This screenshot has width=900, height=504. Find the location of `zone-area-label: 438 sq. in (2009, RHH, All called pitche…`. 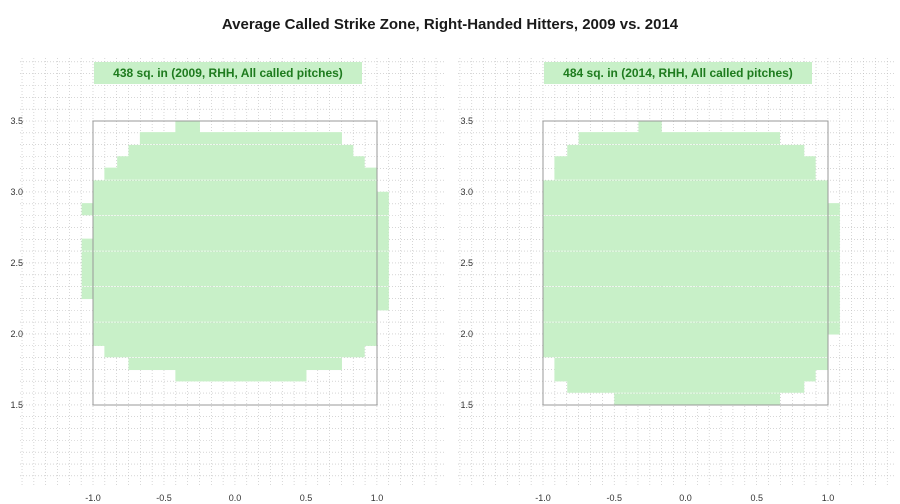

zone-area-label: 438 sq. in (2009, RHH, All called pitche… is located at coordinates (228, 73).